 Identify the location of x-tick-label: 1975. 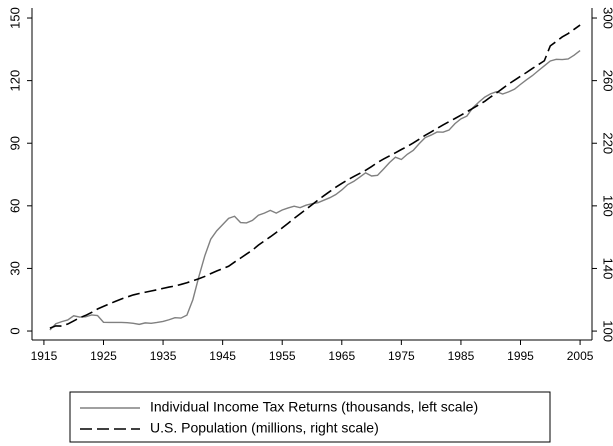
(401, 356).